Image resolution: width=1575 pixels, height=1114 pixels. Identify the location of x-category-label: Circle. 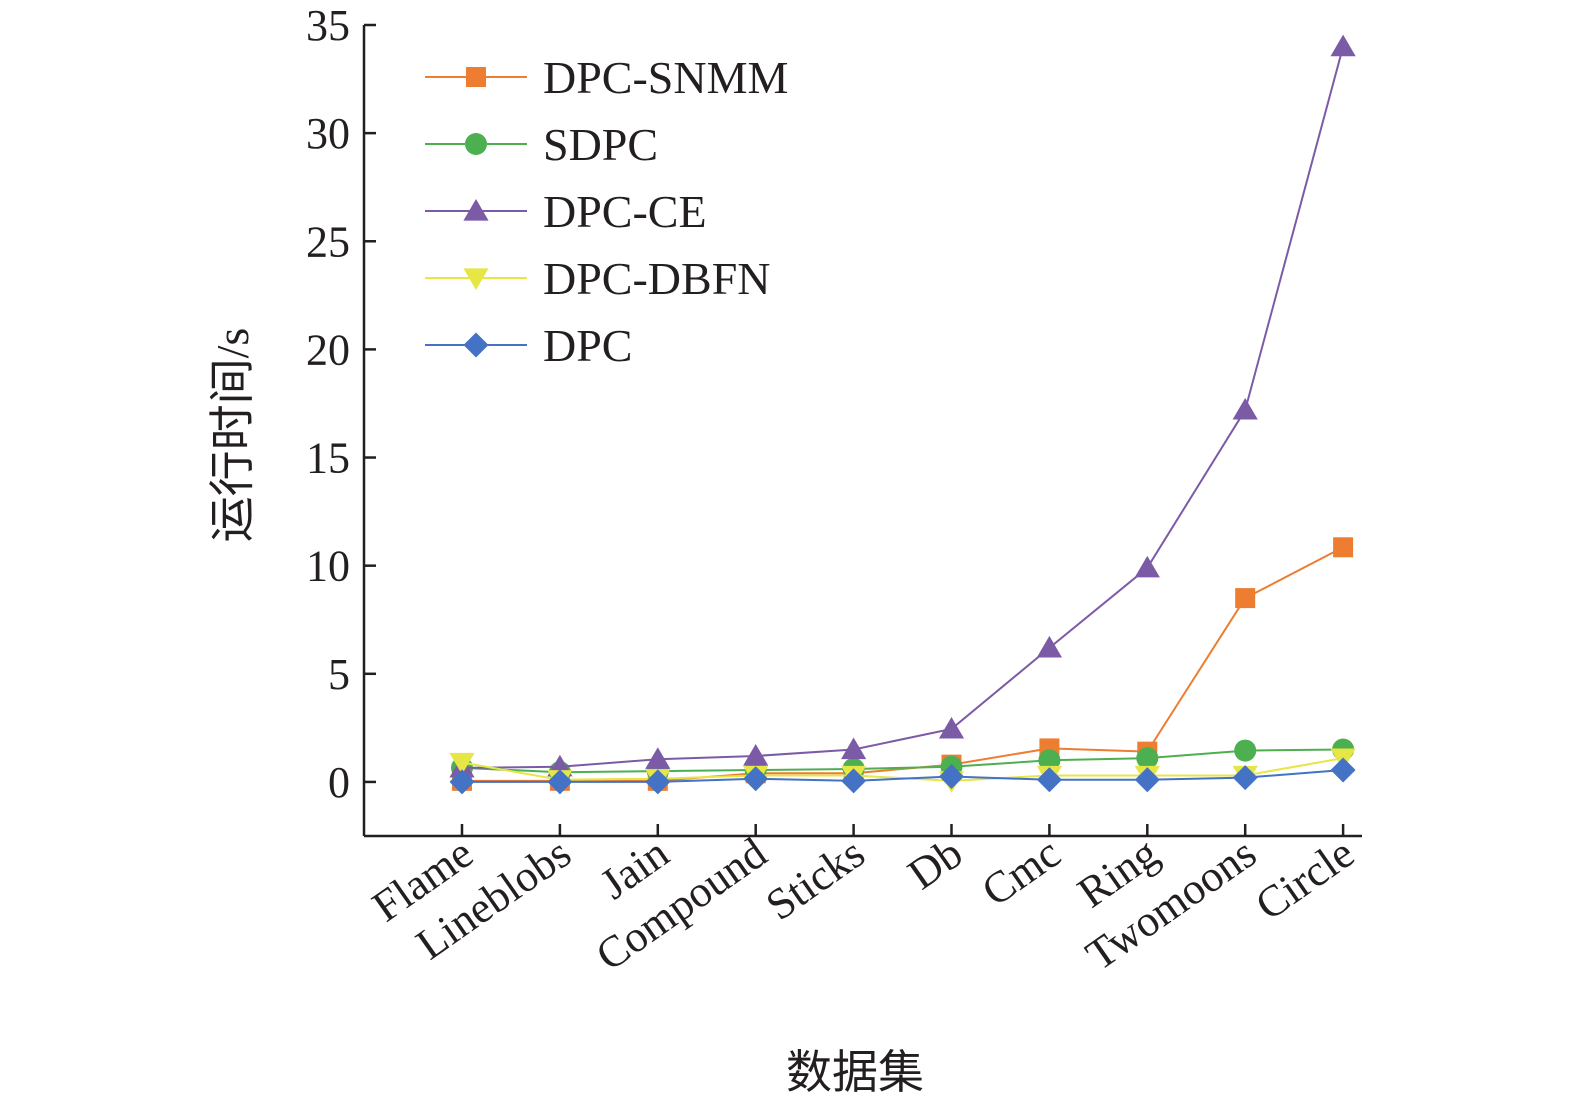
(1305, 879).